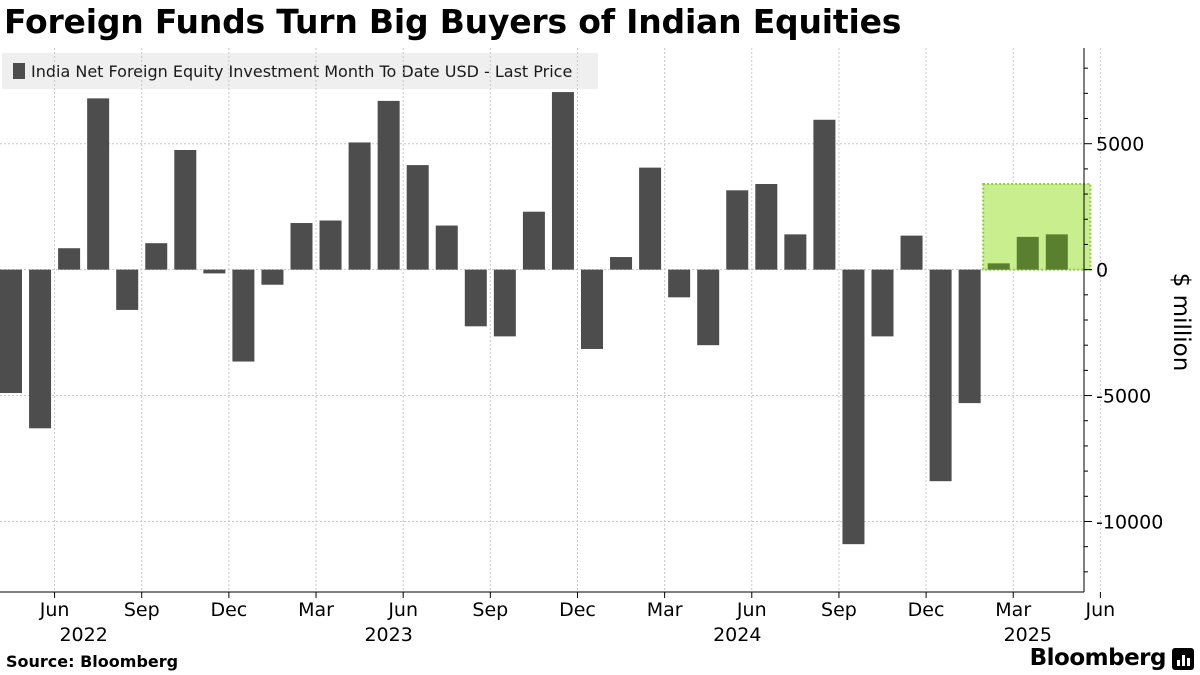 The width and height of the screenshot is (1200, 675). What do you see at coordinates (92, 661) in the screenshot?
I see `source-note: Source: Bloomberg` at bounding box center [92, 661].